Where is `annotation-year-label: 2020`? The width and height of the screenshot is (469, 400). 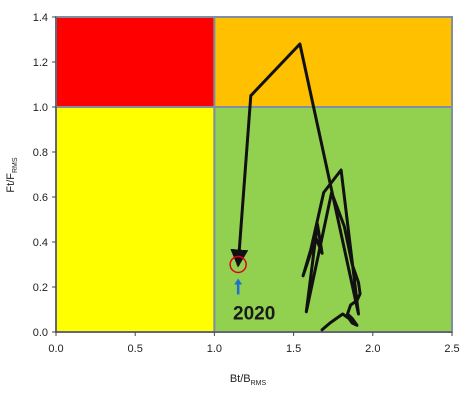
annotation-year-label: 2020 is located at coordinates (254, 313).